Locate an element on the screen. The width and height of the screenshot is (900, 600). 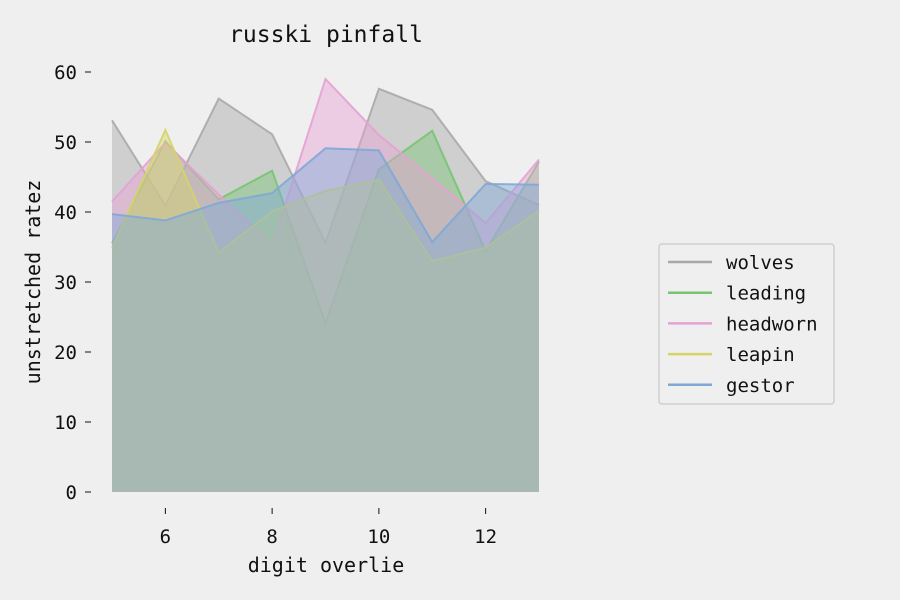
legend-label-wolves: wolves is located at coordinates (760, 263).